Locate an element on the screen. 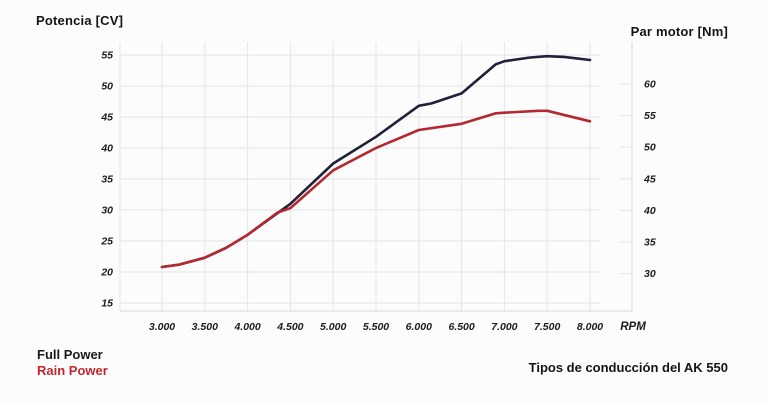 This screenshot has width=768, height=402. chart-legend: Full Power Rain Power is located at coordinates (72, 363).